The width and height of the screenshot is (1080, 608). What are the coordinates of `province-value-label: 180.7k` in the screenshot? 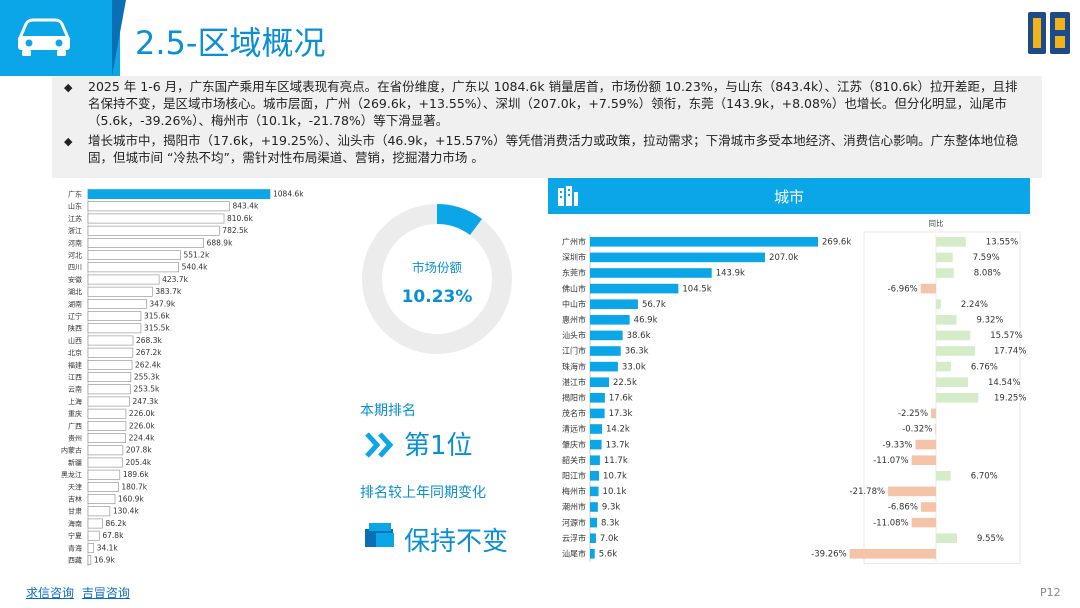 It's located at (134, 486).